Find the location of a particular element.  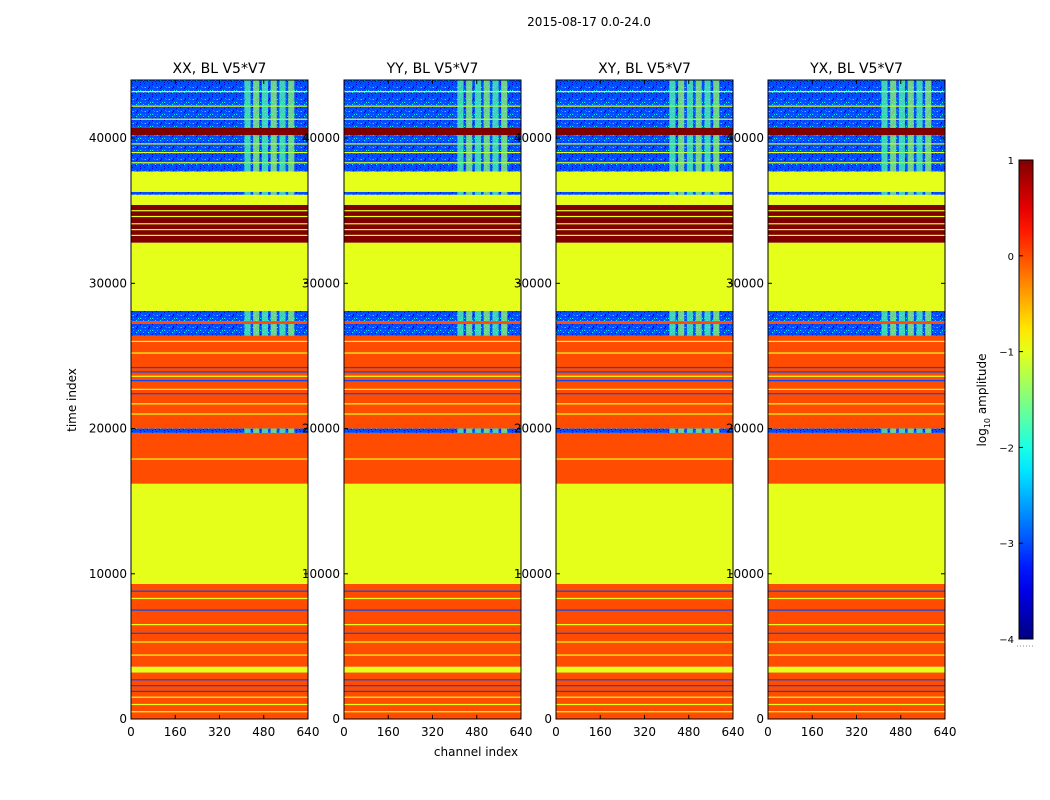

colorbar-tick-label: 0 is located at coordinates (1011, 257).